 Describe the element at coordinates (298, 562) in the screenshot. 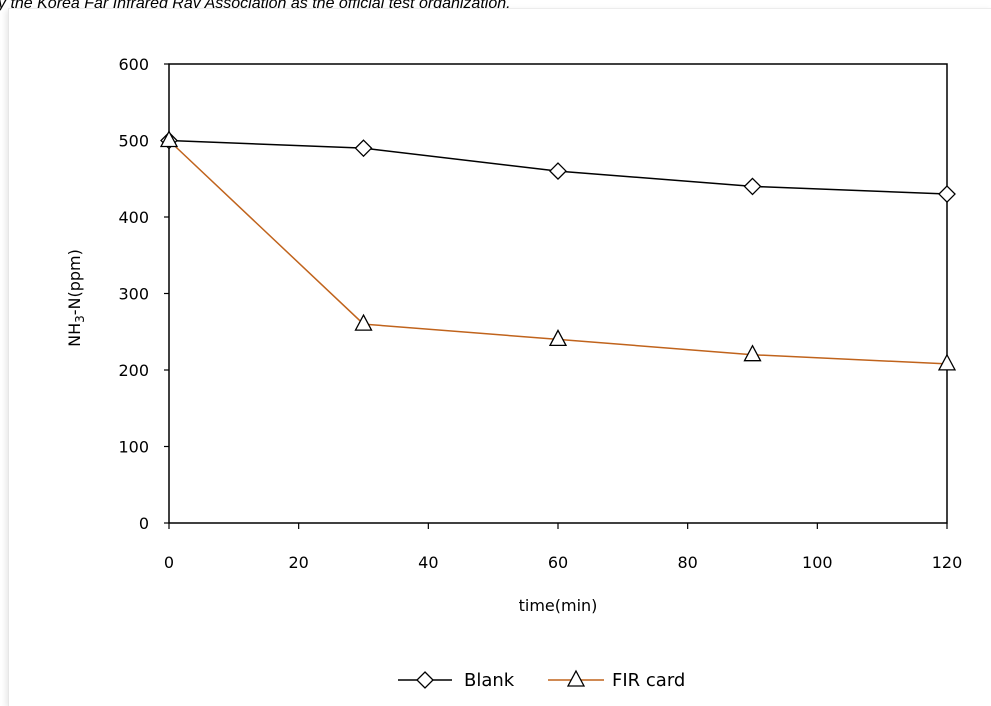

I see `x-tick-label: 20` at that location.